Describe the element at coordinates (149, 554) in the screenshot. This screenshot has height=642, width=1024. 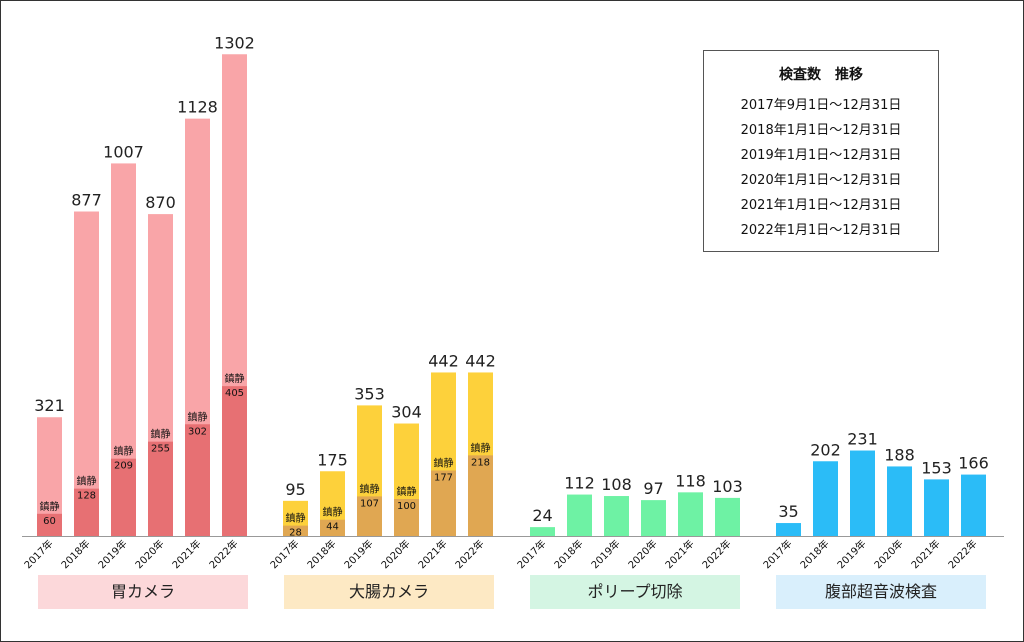
I see `year-tick-0-3: 2020年` at that location.